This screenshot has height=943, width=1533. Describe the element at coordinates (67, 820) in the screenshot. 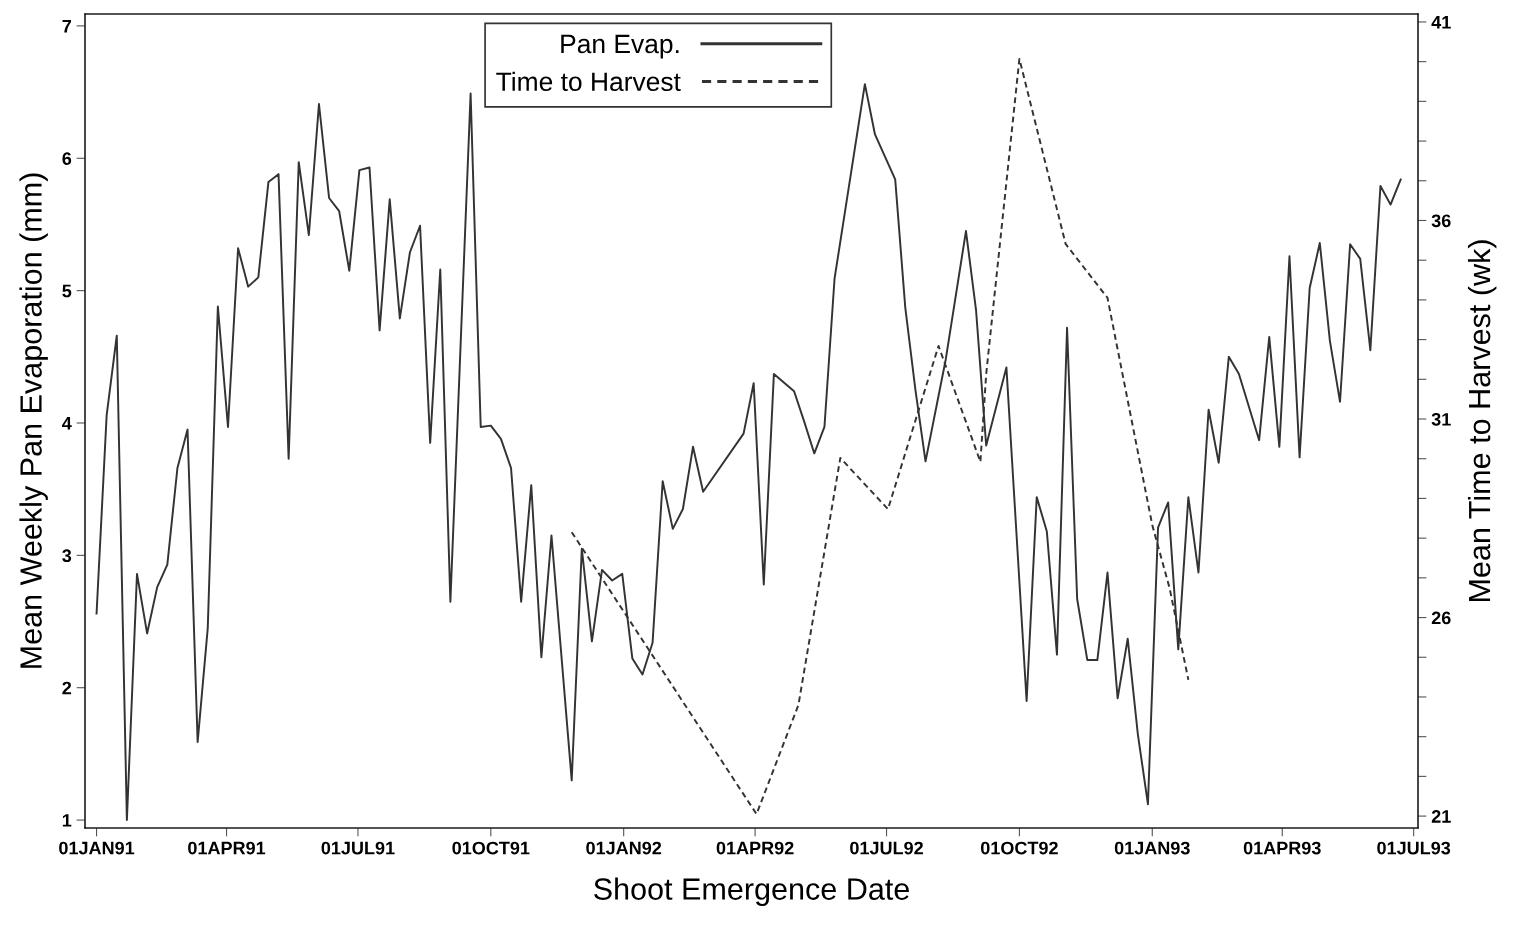

I see `y-tick-label: 1` at that location.